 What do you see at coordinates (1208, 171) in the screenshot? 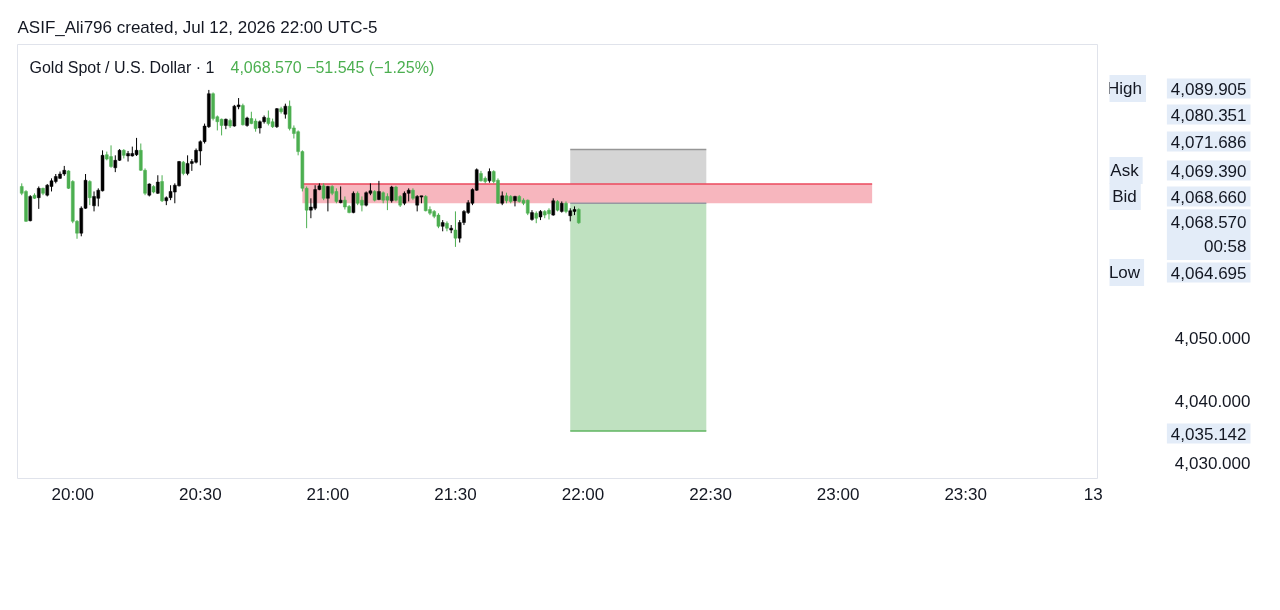
I see `text: 4,069.390` at bounding box center [1208, 171].